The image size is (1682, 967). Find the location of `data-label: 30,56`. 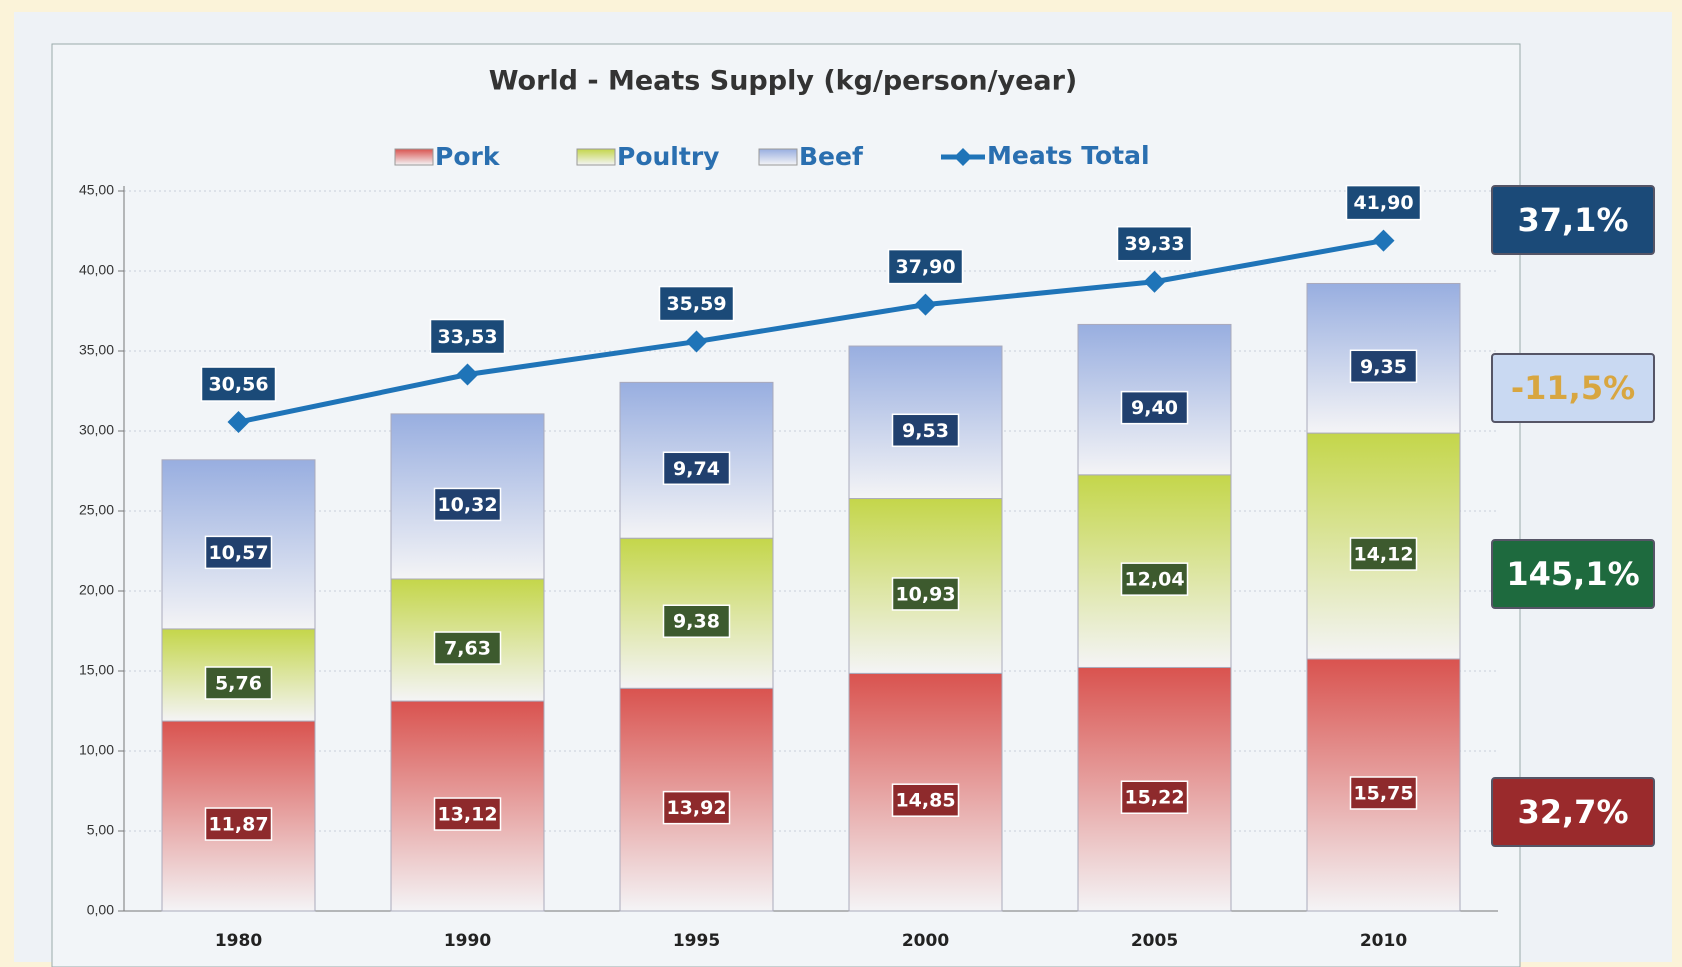

data-label: 30,56 is located at coordinates (238, 385).